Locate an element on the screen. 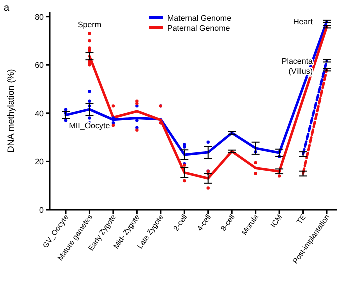 The height and width of the screenshot is (284, 349). annotation: MII_Oocyte is located at coordinates (90, 125).